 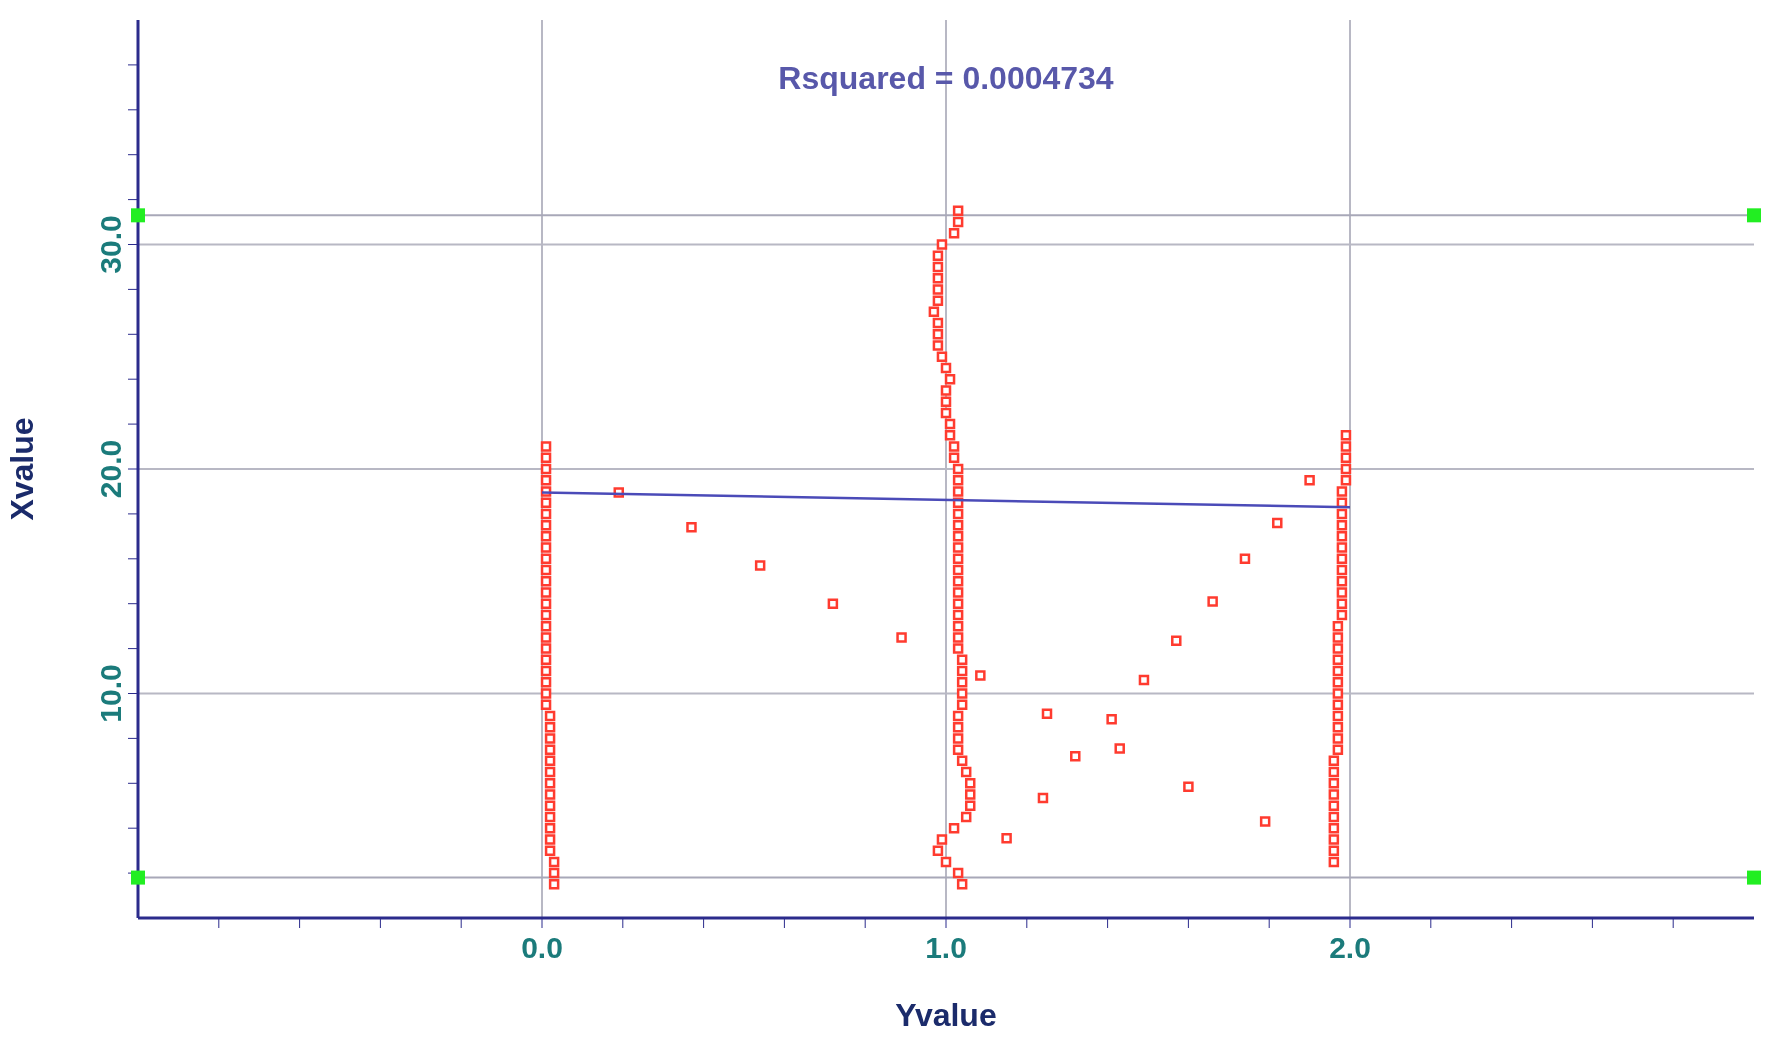 I want to click on y-tick-label: 20.0, so click(x=110, y=469).